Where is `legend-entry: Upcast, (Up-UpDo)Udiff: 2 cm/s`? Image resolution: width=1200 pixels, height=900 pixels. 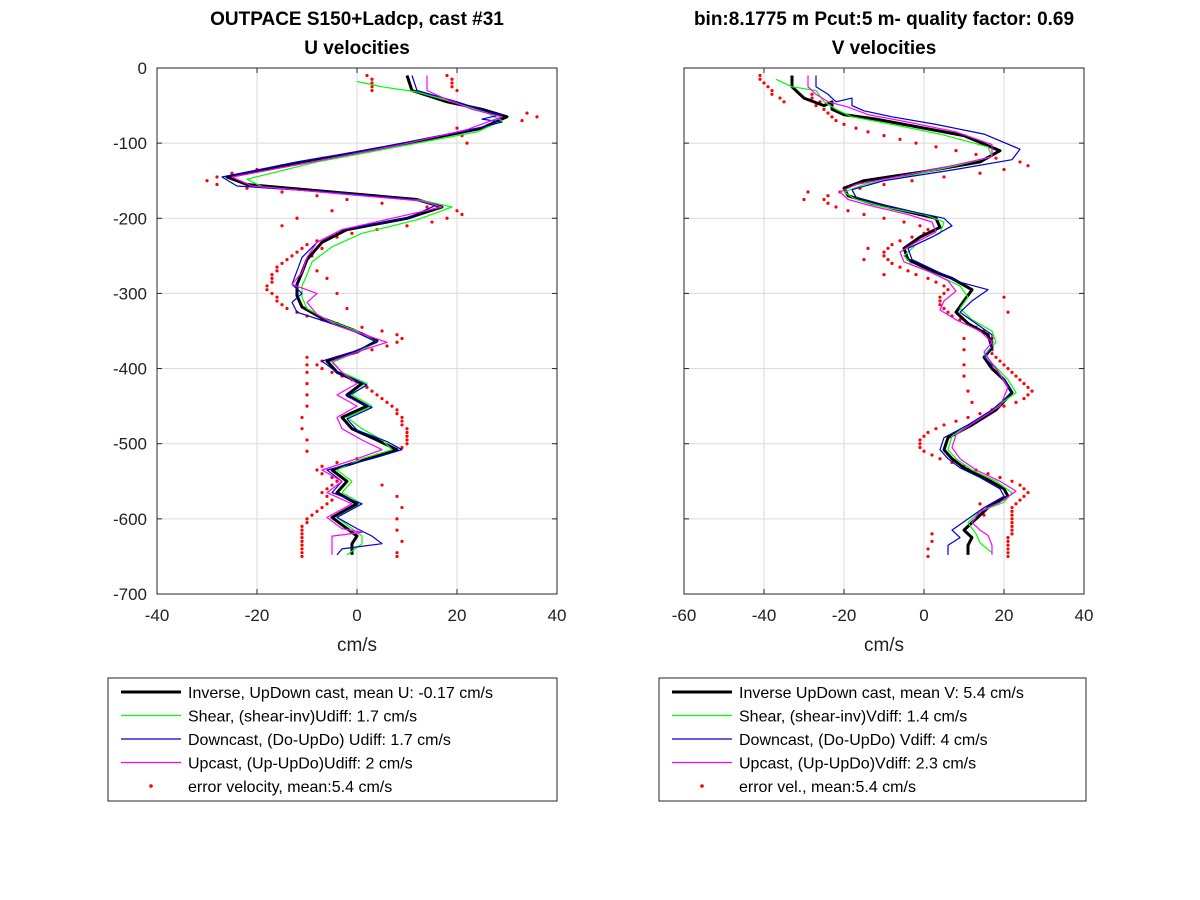 legend-entry: Upcast, (Up-UpDo)Udiff: 2 cm/s is located at coordinates (300, 764).